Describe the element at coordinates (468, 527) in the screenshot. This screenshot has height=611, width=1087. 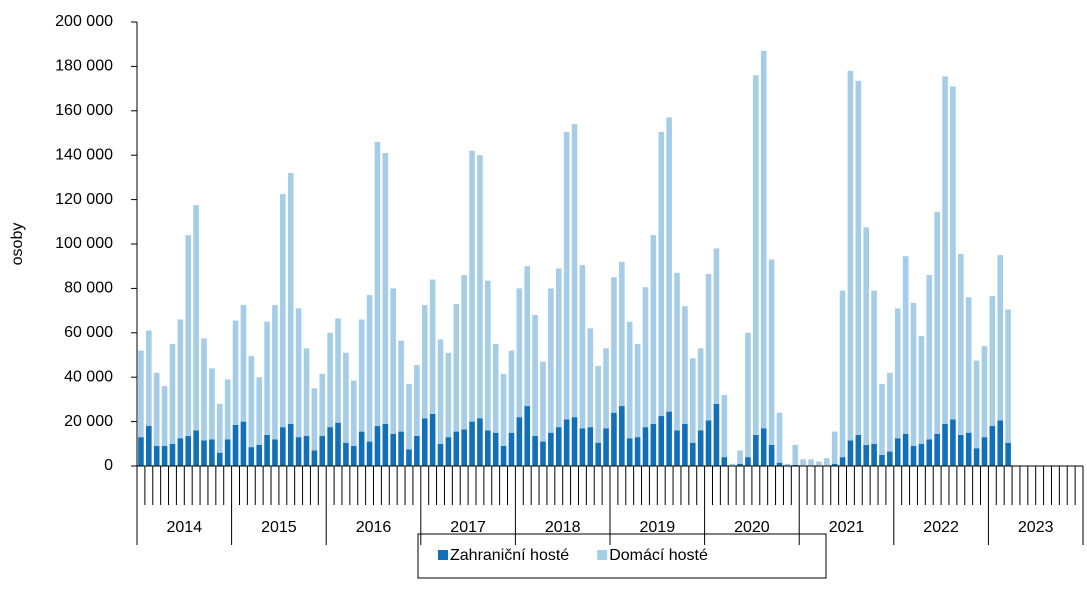
I see `year-label: 2017` at that location.